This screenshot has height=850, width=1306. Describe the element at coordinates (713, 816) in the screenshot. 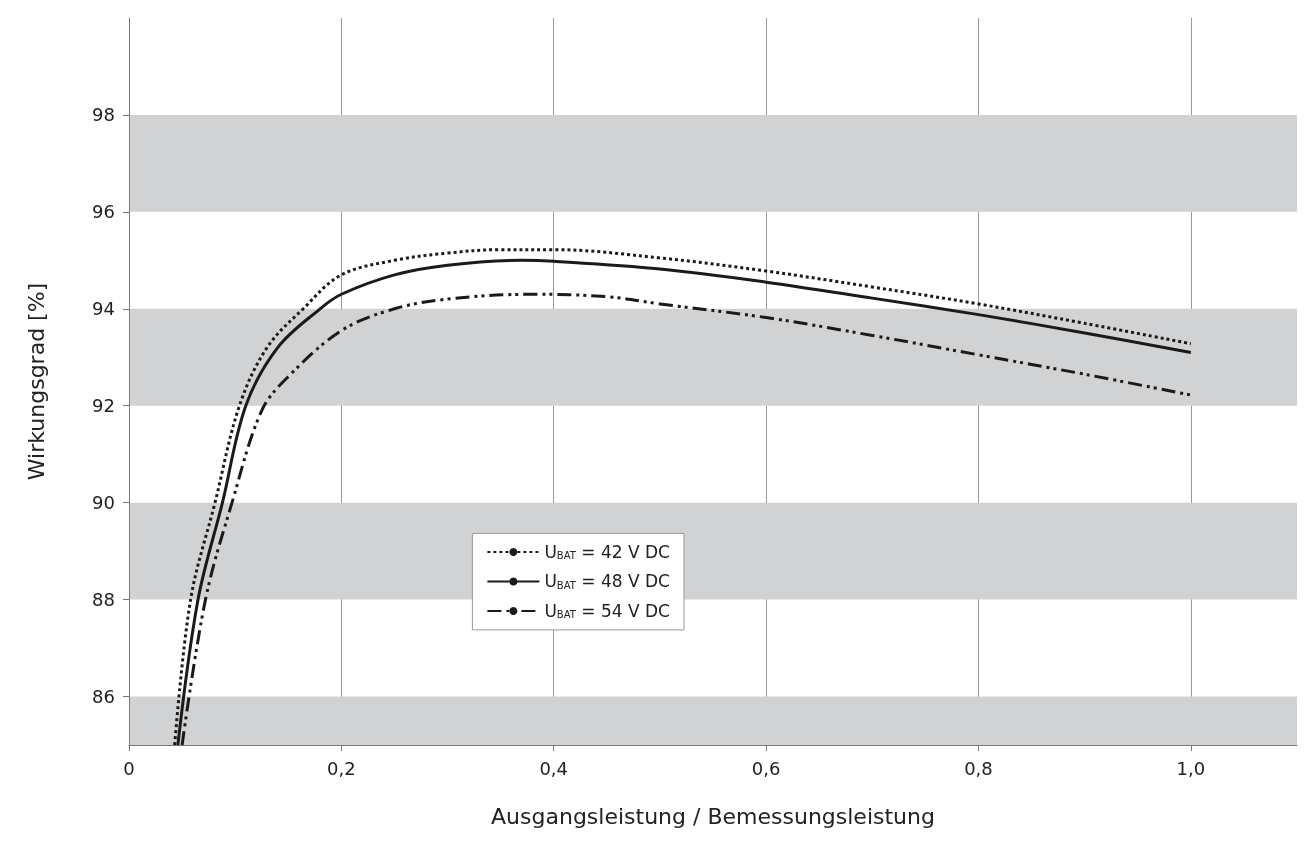

I see `x-axis-title: Ausgangsleistung / Bemessungsleistung` at that location.